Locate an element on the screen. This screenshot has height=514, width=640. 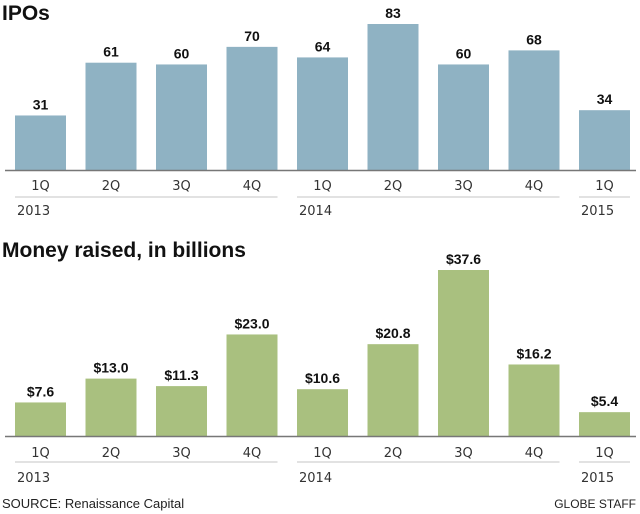
money-data-label: $16.2 is located at coordinates (533, 353).